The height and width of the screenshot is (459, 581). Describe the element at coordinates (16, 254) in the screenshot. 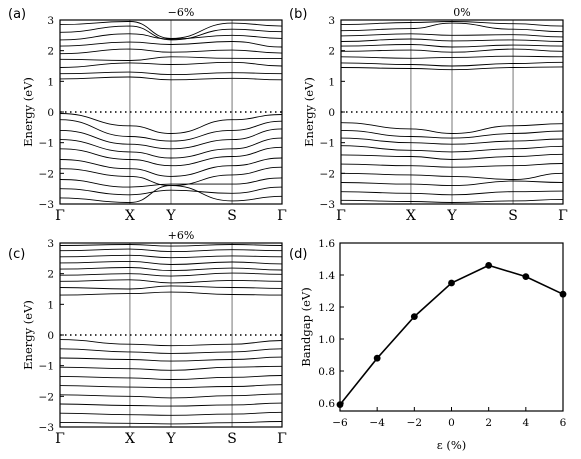

I see `panel-label: (c)` at that location.